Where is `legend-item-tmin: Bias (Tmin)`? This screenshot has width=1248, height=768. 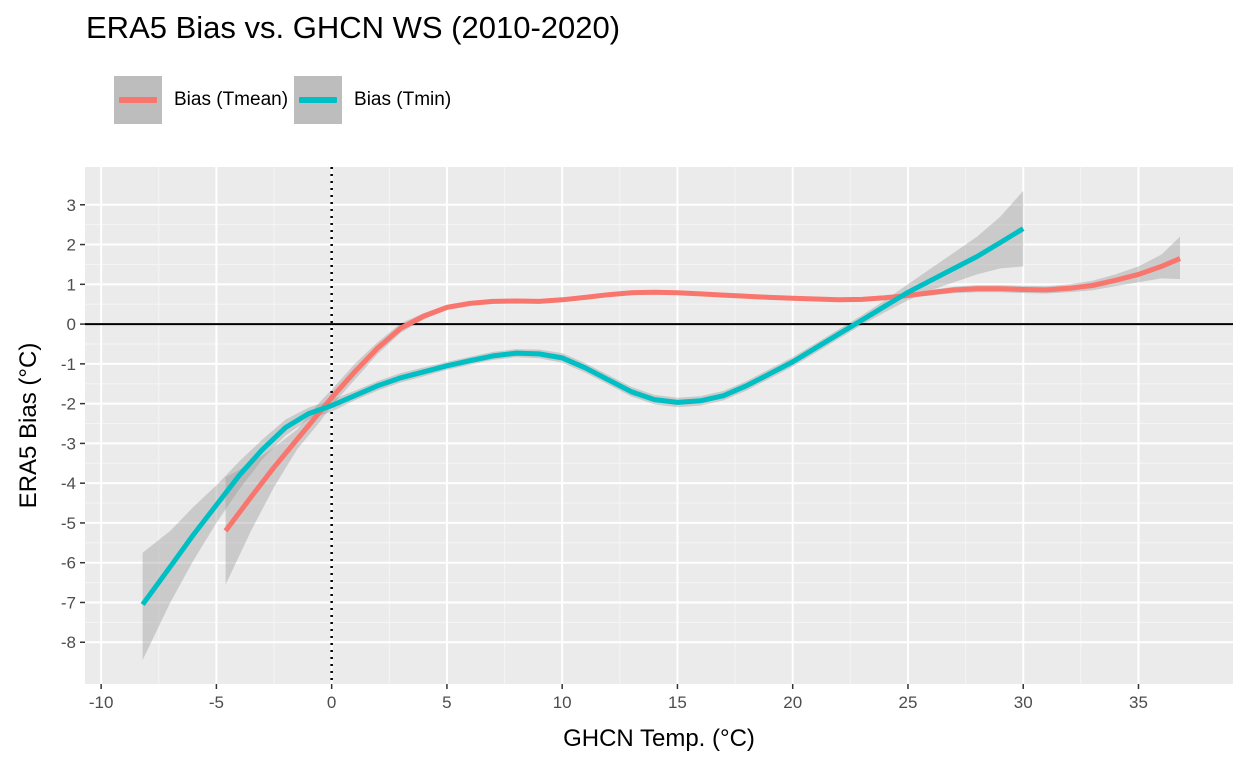 legend-item-tmin: Bias (Tmin) is located at coordinates (372, 100).